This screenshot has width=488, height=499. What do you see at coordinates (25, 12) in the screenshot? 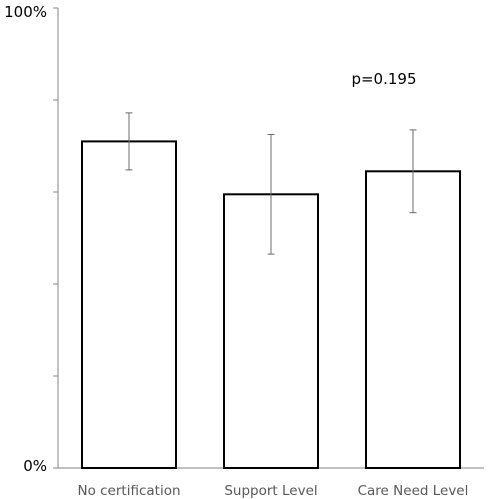
I see `y-tick-label-max: 100%` at bounding box center [25, 12].